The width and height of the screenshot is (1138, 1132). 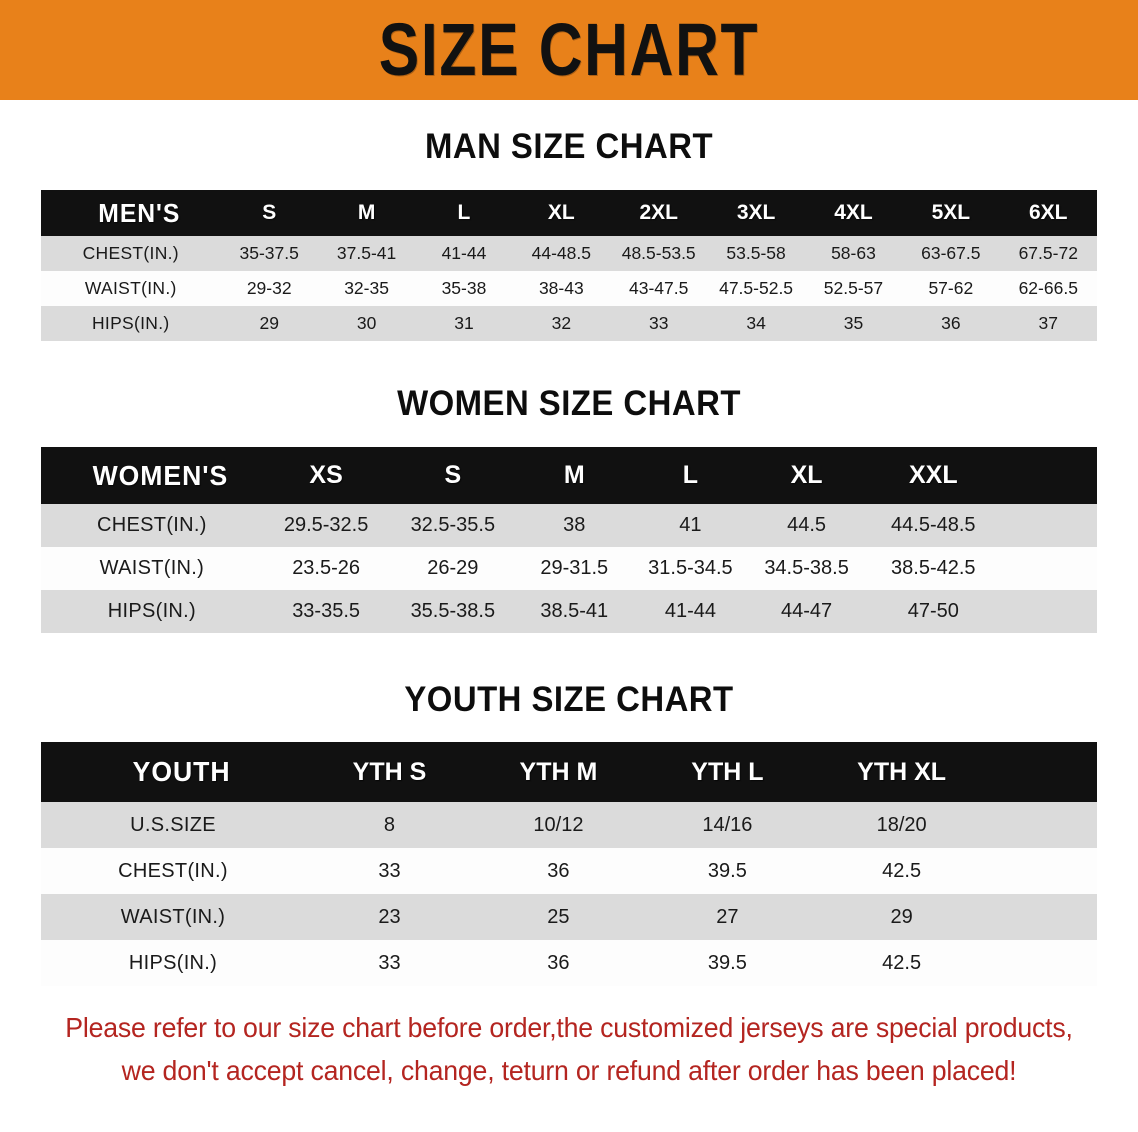 I want to click on women-col-header: M, so click(x=574, y=475).